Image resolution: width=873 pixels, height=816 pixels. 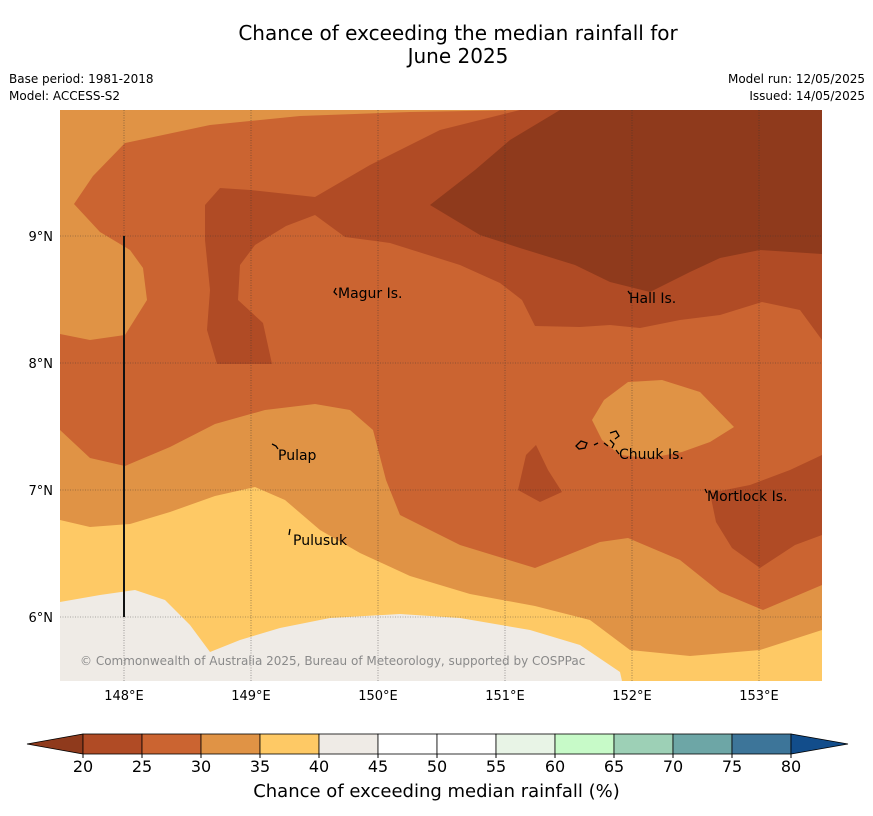 What do you see at coordinates (796, 79) in the screenshot?
I see `model-run-text: Model run: 12/05/2025` at bounding box center [796, 79].